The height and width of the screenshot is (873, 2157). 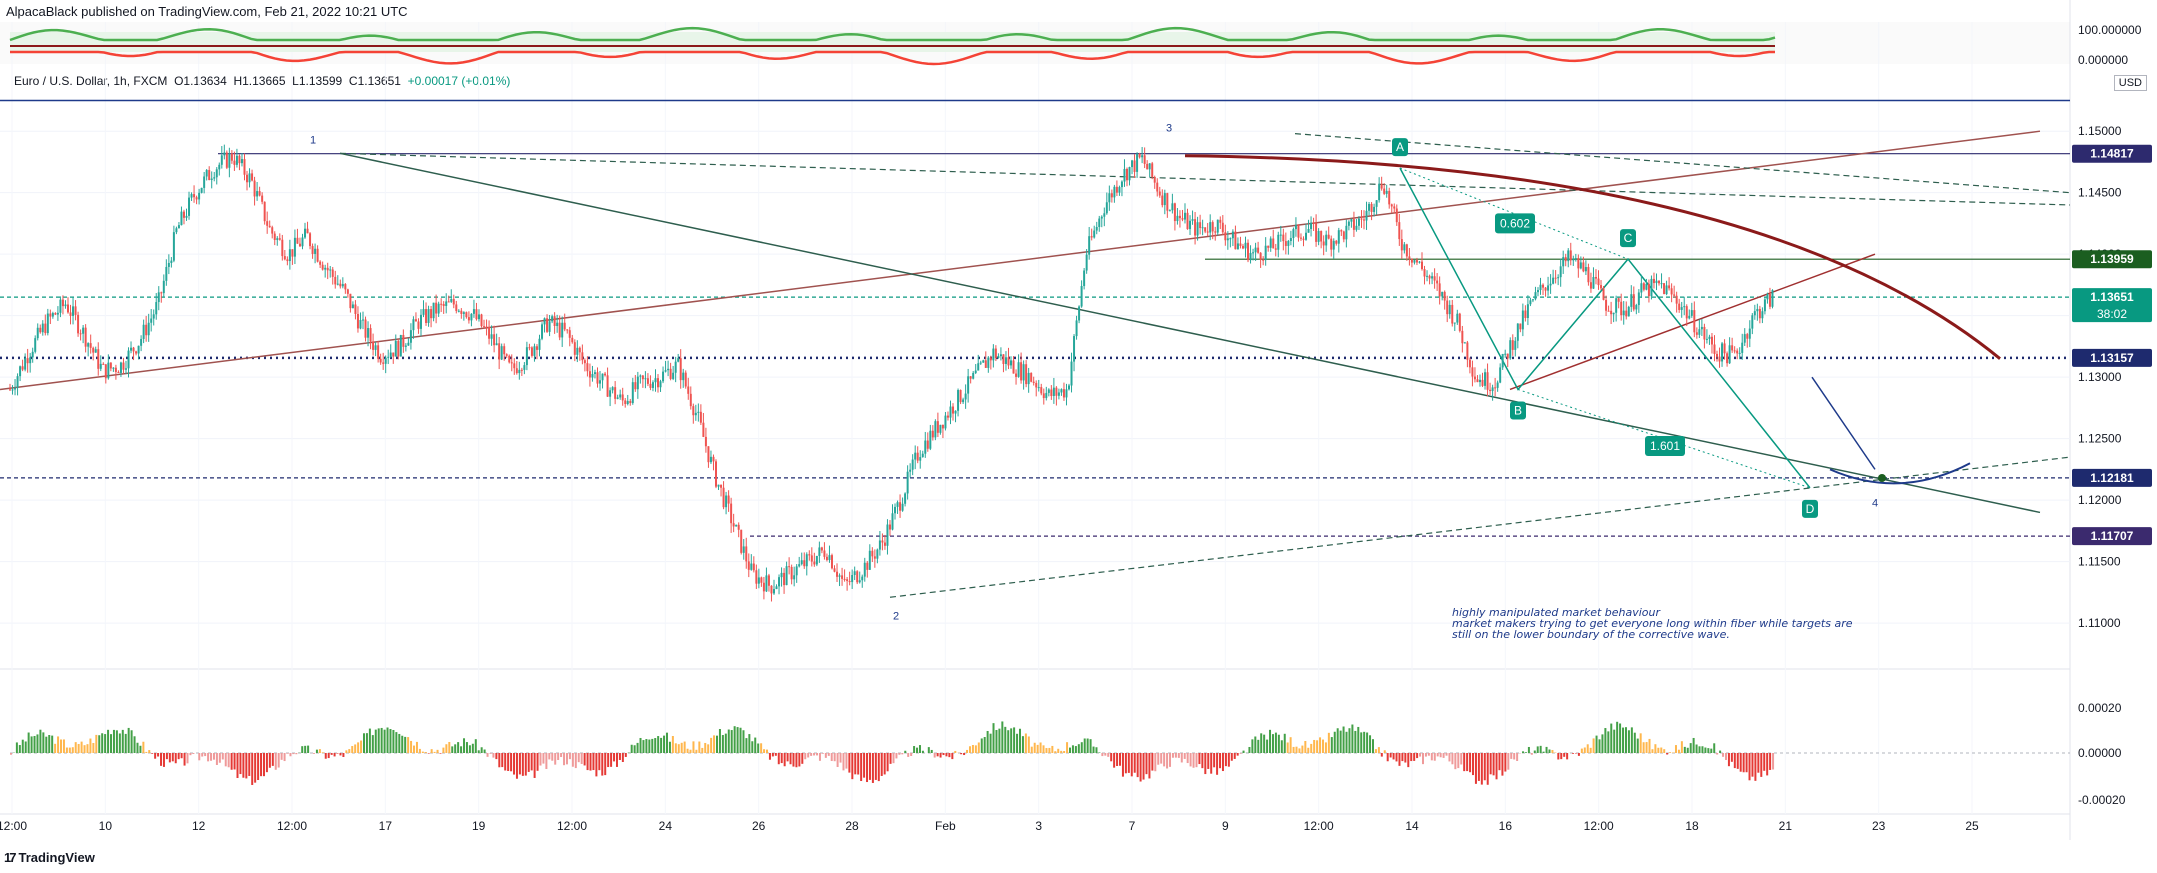 I want to click on wave-label: 3, so click(x=1169, y=128).